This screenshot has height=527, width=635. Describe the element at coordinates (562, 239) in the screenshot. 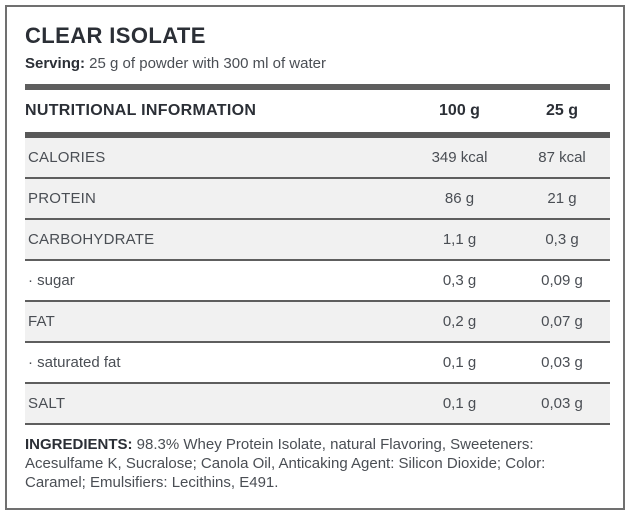

I see `row-value-25g: 0,3 g` at that location.